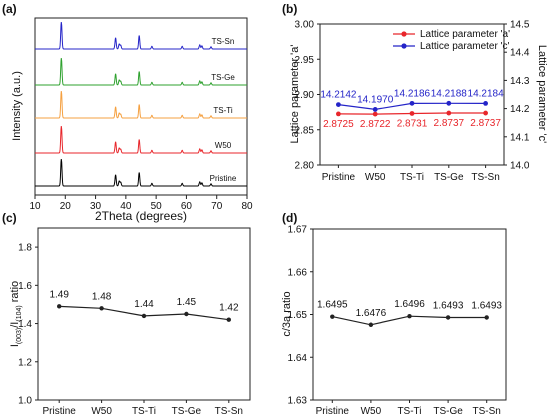 The height and width of the screenshot is (420, 550). What do you see at coordinates (9, 9) in the screenshot?
I see `panel-a-tag: (a)` at bounding box center [9, 9].